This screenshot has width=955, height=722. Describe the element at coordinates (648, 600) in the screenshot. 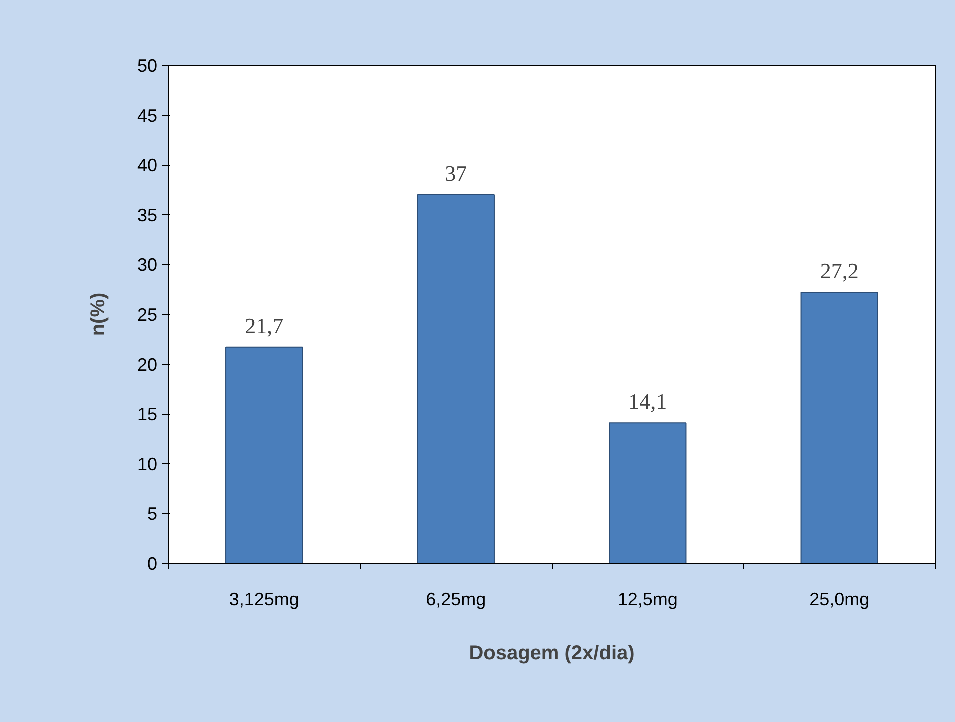

I see `x-tick-label: 12,5mg` at that location.